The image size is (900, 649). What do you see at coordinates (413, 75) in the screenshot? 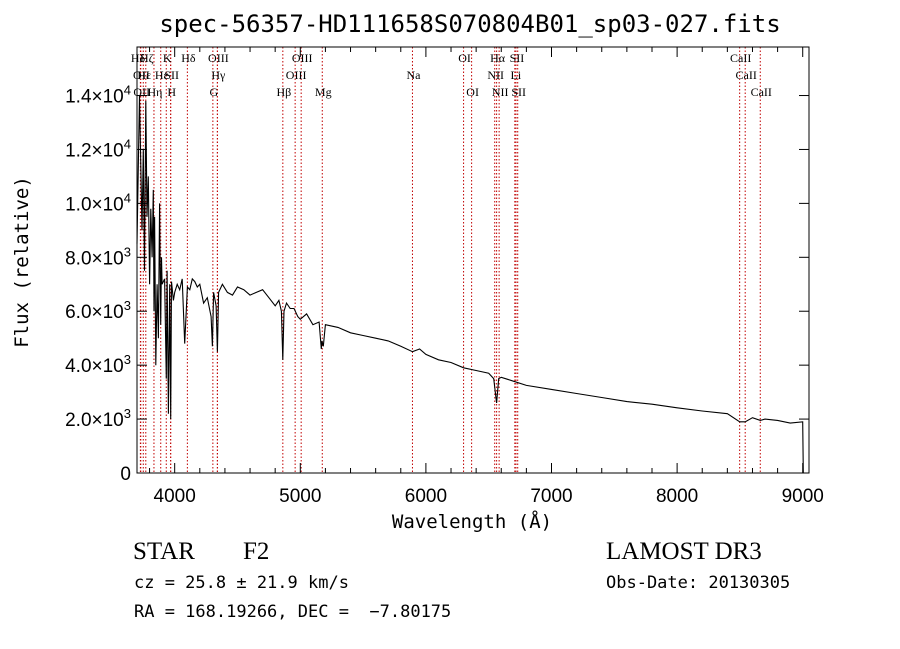
I see `line-label-Na: Na` at bounding box center [413, 75].